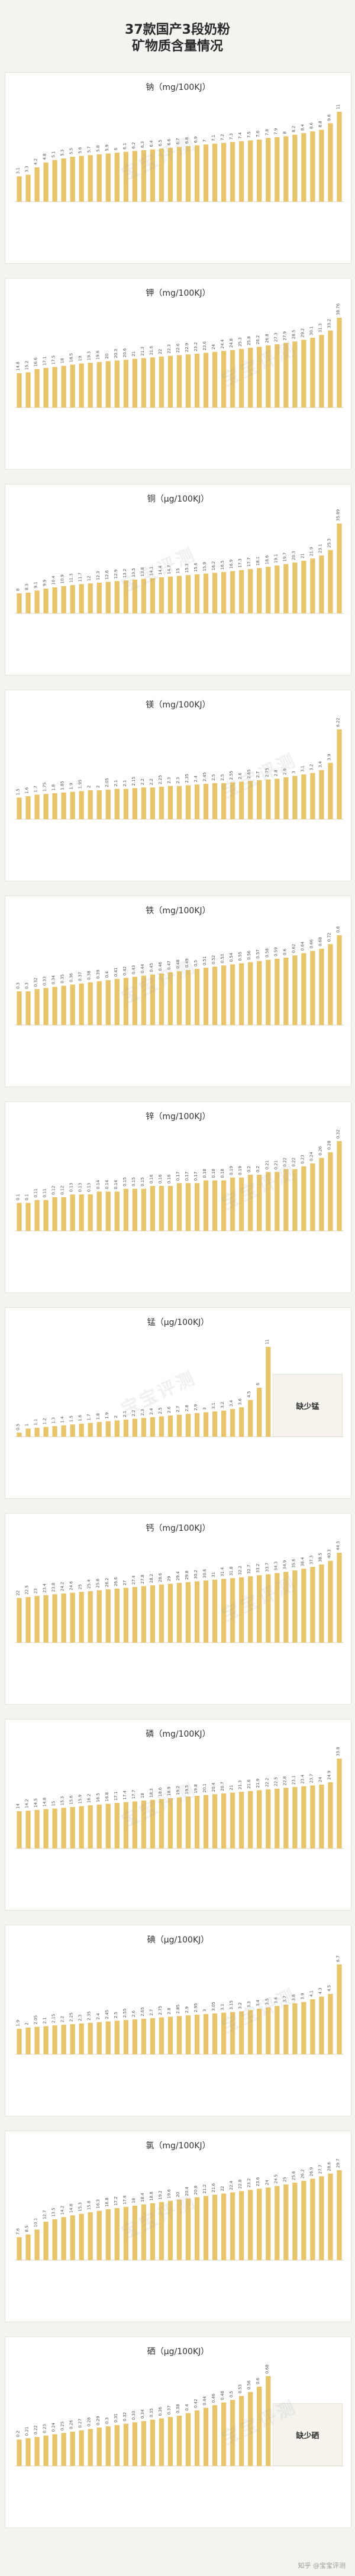  What do you see at coordinates (169, 1579) in the screenshot?
I see `bar-value-label: 29` at bounding box center [169, 1579].